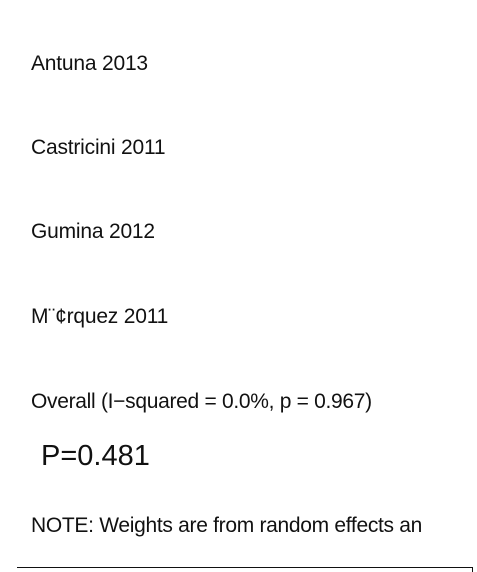 Image resolution: width=477 pixels, height=572 pixels. Describe the element at coordinates (472, 569) in the screenshot. I see `axis-tick` at that location.